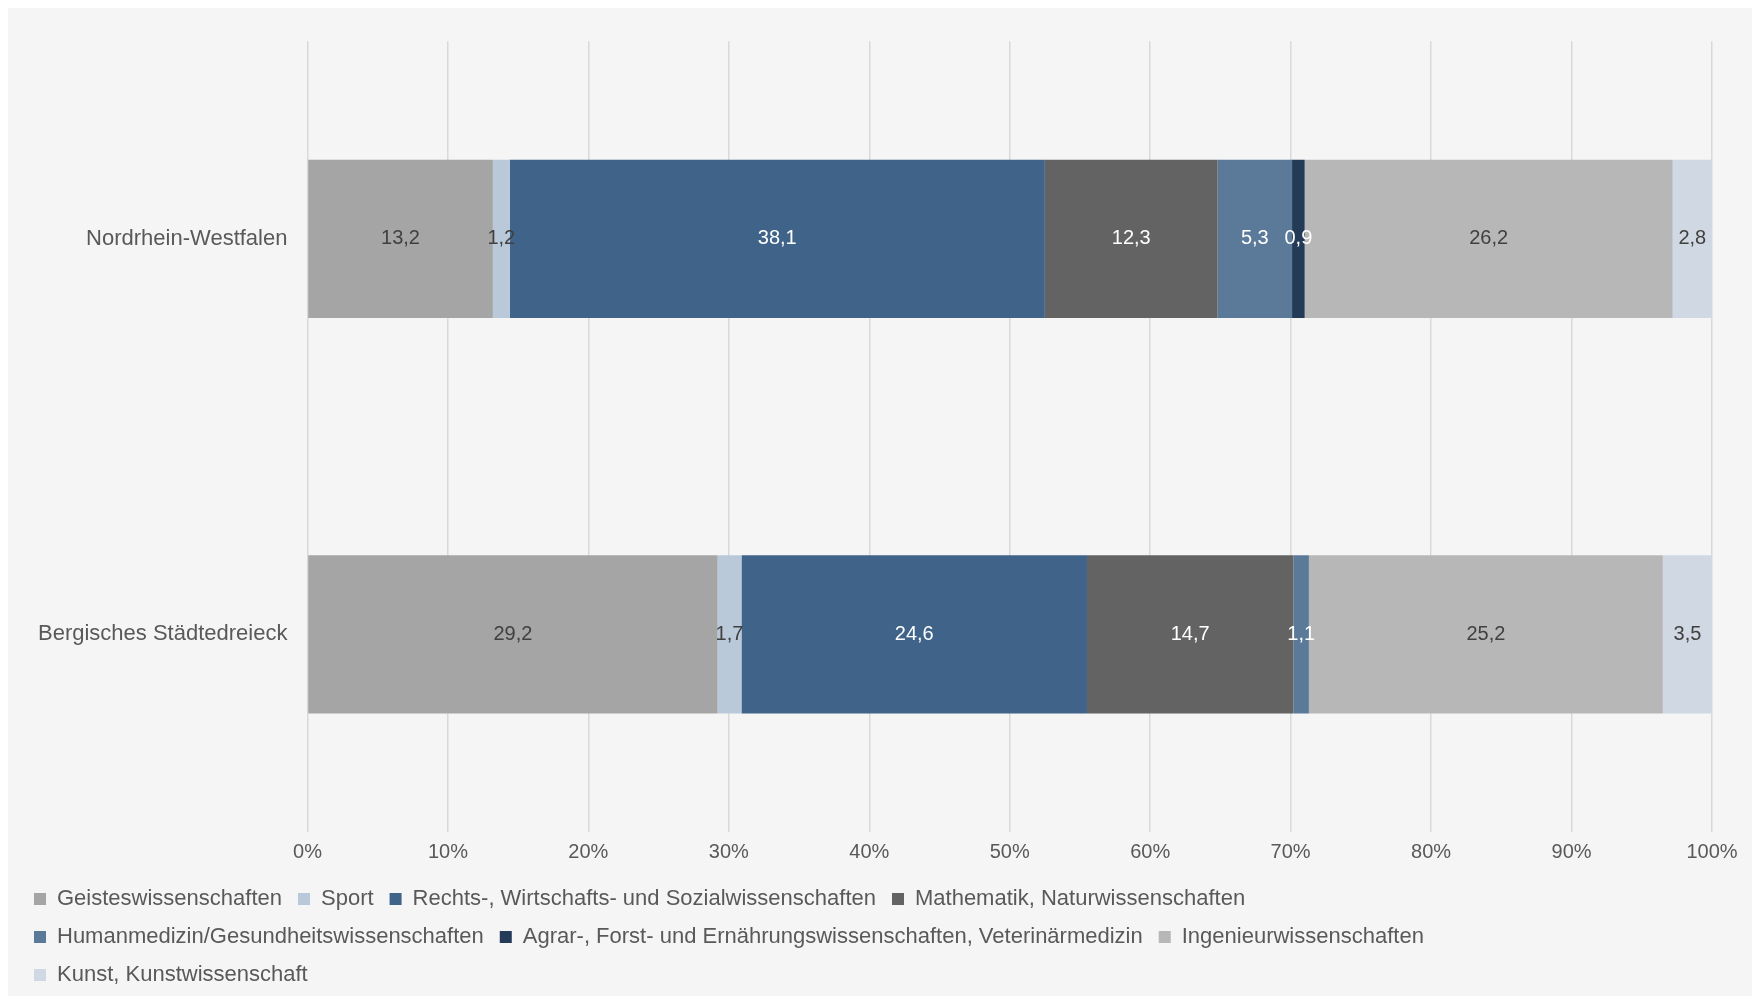 The height and width of the screenshot is (1004, 1760). I want to click on data-label: 24,6, so click(914, 632).